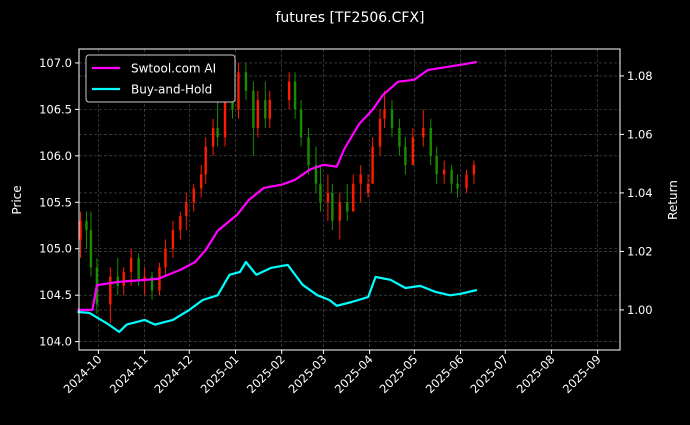  Describe the element at coordinates (129, 374) in the screenshot. I see `x-tick-label: 2024-11` at that location.